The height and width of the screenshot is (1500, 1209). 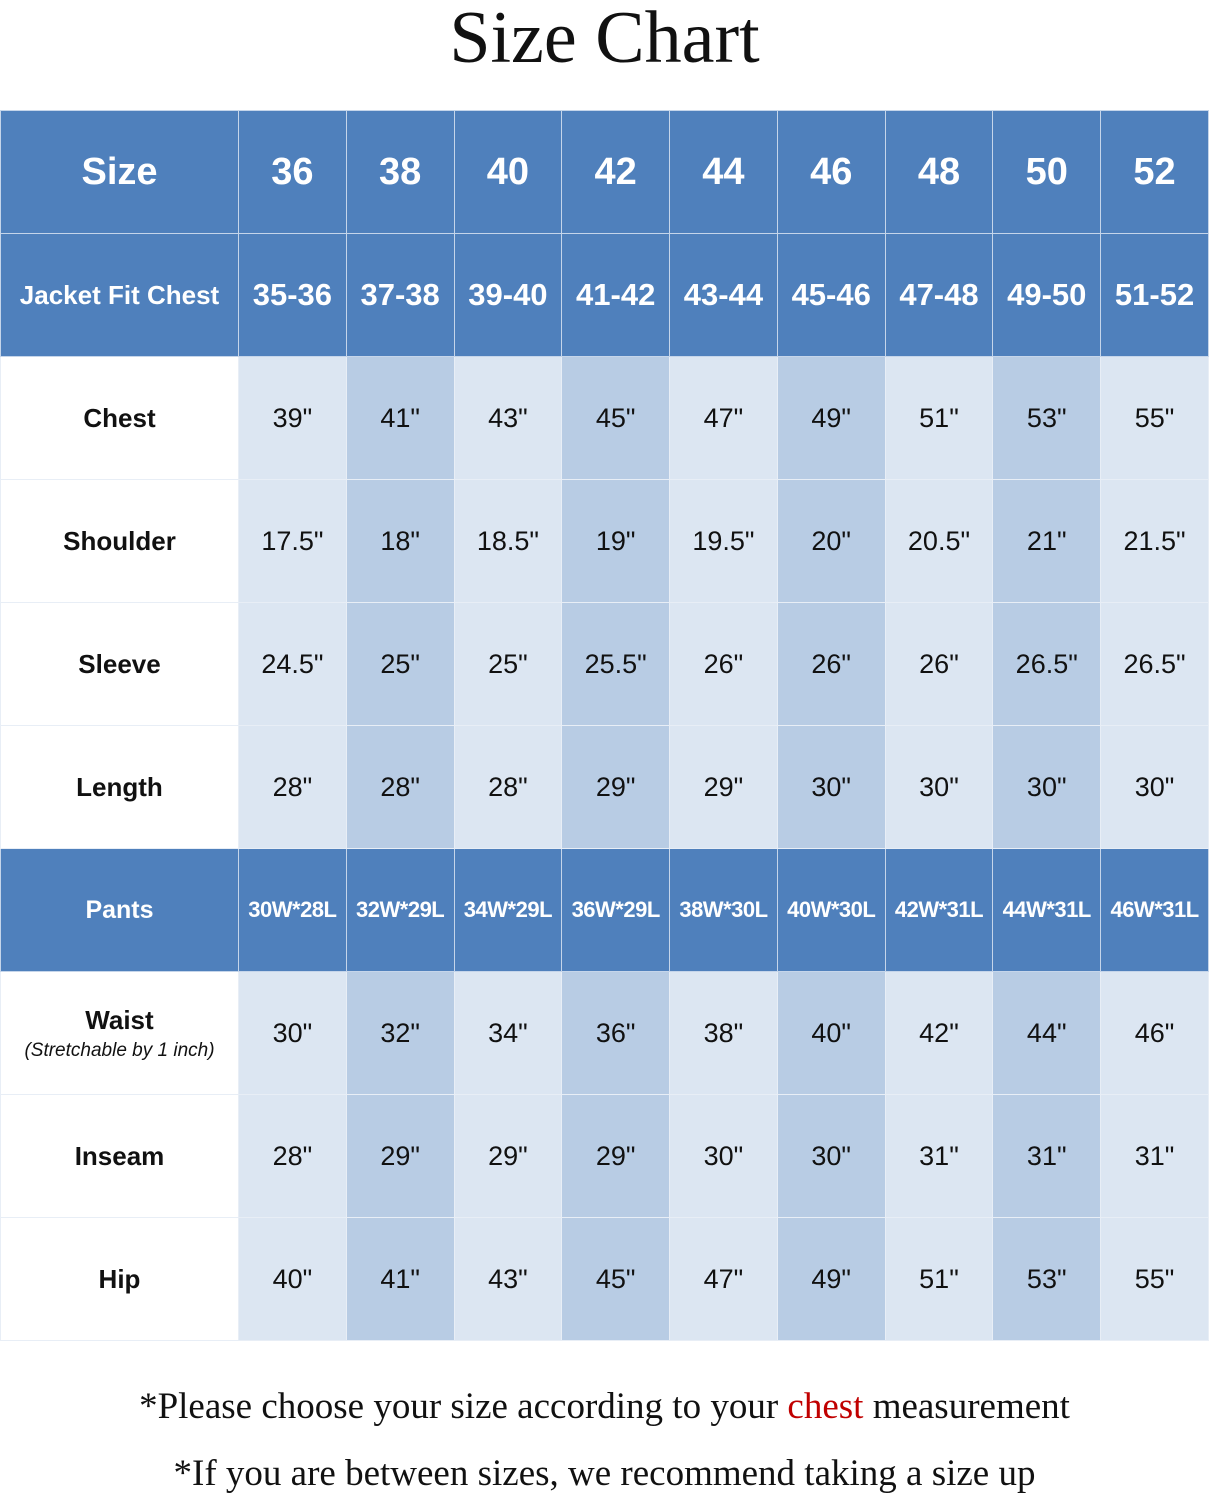 I want to click on header-cell: 36, so click(x=292, y=172).